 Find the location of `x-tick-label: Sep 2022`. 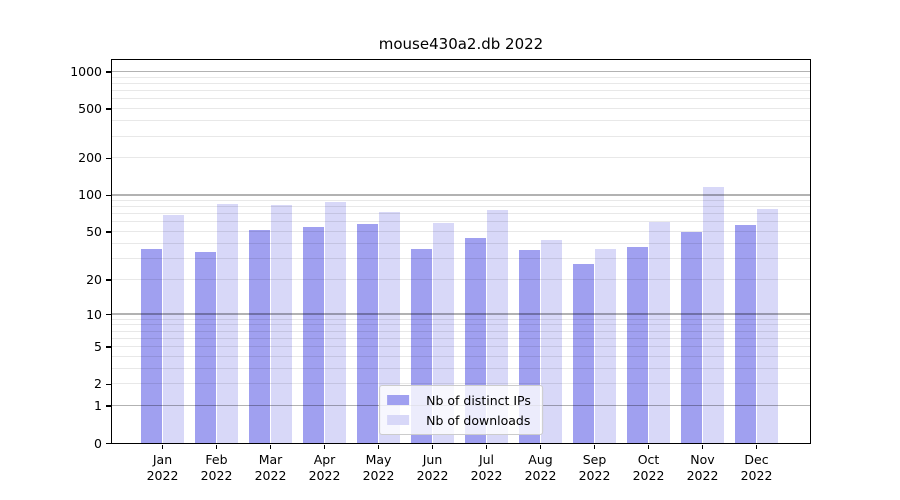

x-tick-label: Sep 2022 is located at coordinates (594, 467).